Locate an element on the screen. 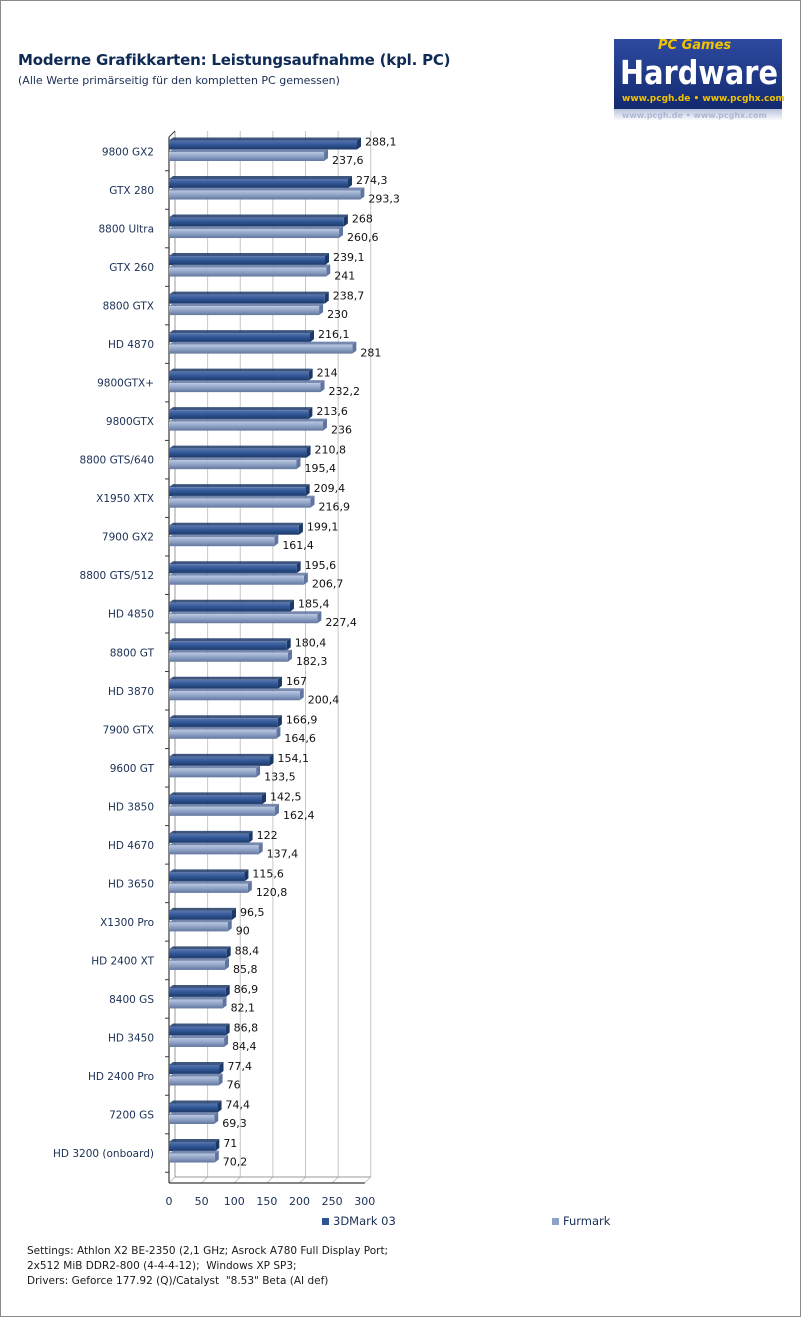  value-label-3dmark03: 238,7 is located at coordinates (349, 296).